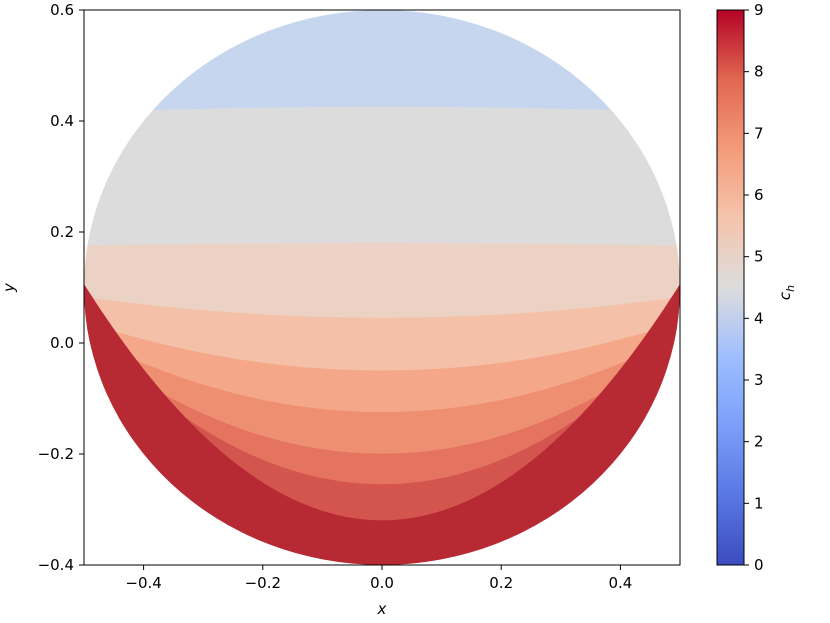  What do you see at coordinates (759, 10) in the screenshot?
I see `colorbar-tick-label: 9` at bounding box center [759, 10].